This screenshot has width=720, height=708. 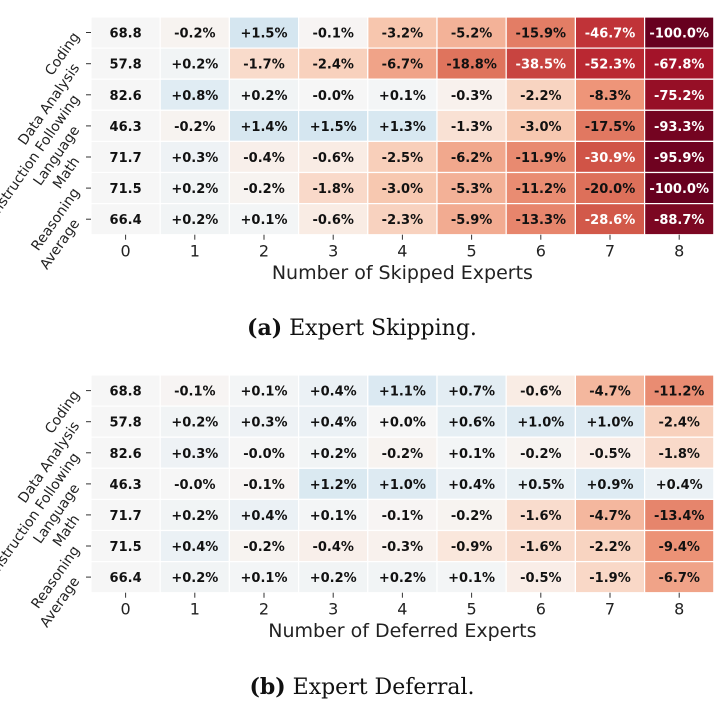 What do you see at coordinates (471, 189) in the screenshot?
I see `cell-value-label: -5.3%` at bounding box center [471, 189].